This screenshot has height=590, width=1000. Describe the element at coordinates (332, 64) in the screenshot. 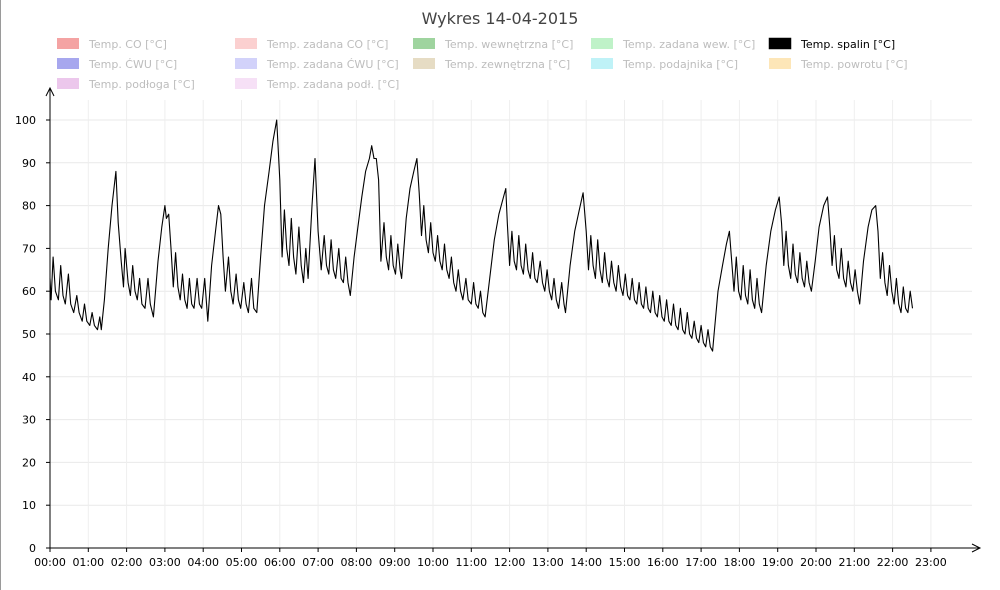

I see `legend-label: Temp. zadana ĆWU [°C]` at that location.